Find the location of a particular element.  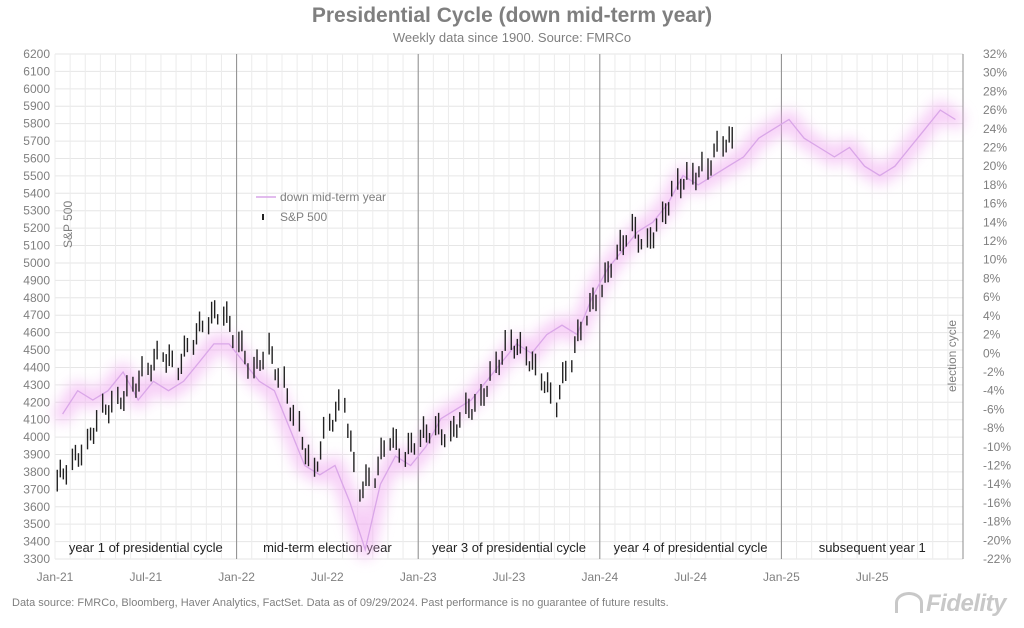

x-tick: Jan-23 is located at coordinates (418, 577).